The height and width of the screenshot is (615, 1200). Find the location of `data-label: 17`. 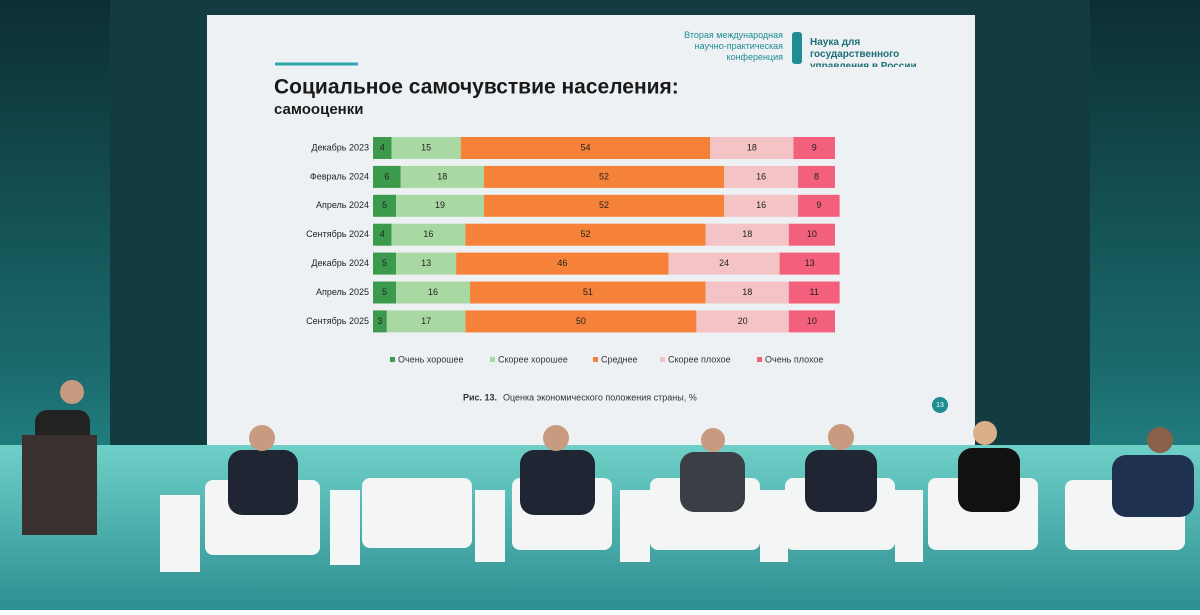

data-label: 17 is located at coordinates (426, 321).